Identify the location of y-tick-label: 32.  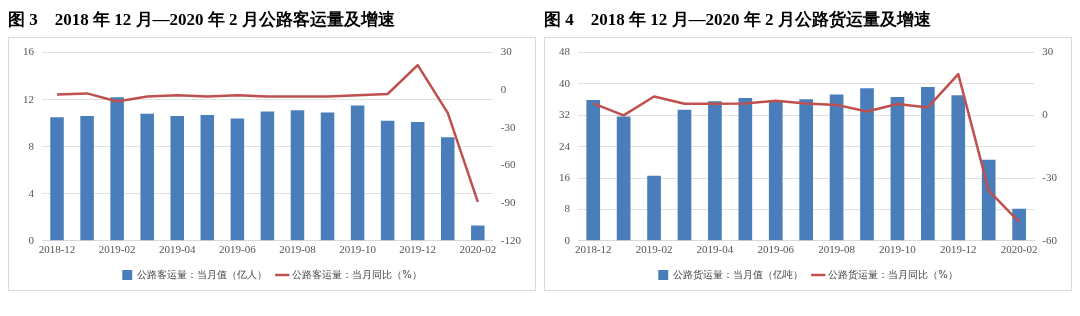
(564, 114).